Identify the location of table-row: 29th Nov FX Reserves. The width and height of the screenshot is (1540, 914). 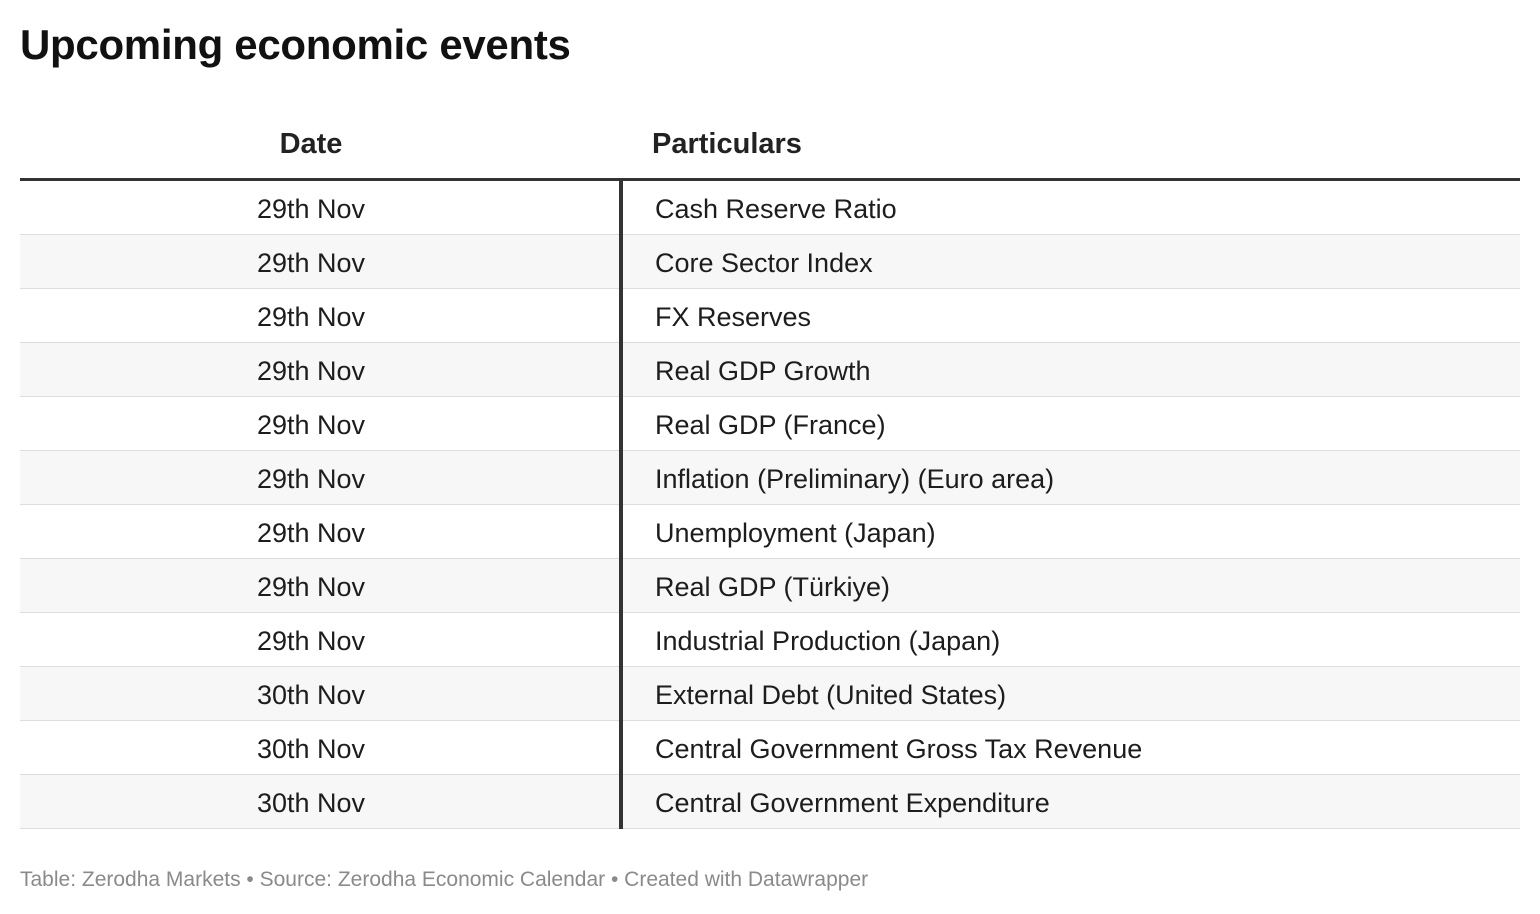
(770, 316).